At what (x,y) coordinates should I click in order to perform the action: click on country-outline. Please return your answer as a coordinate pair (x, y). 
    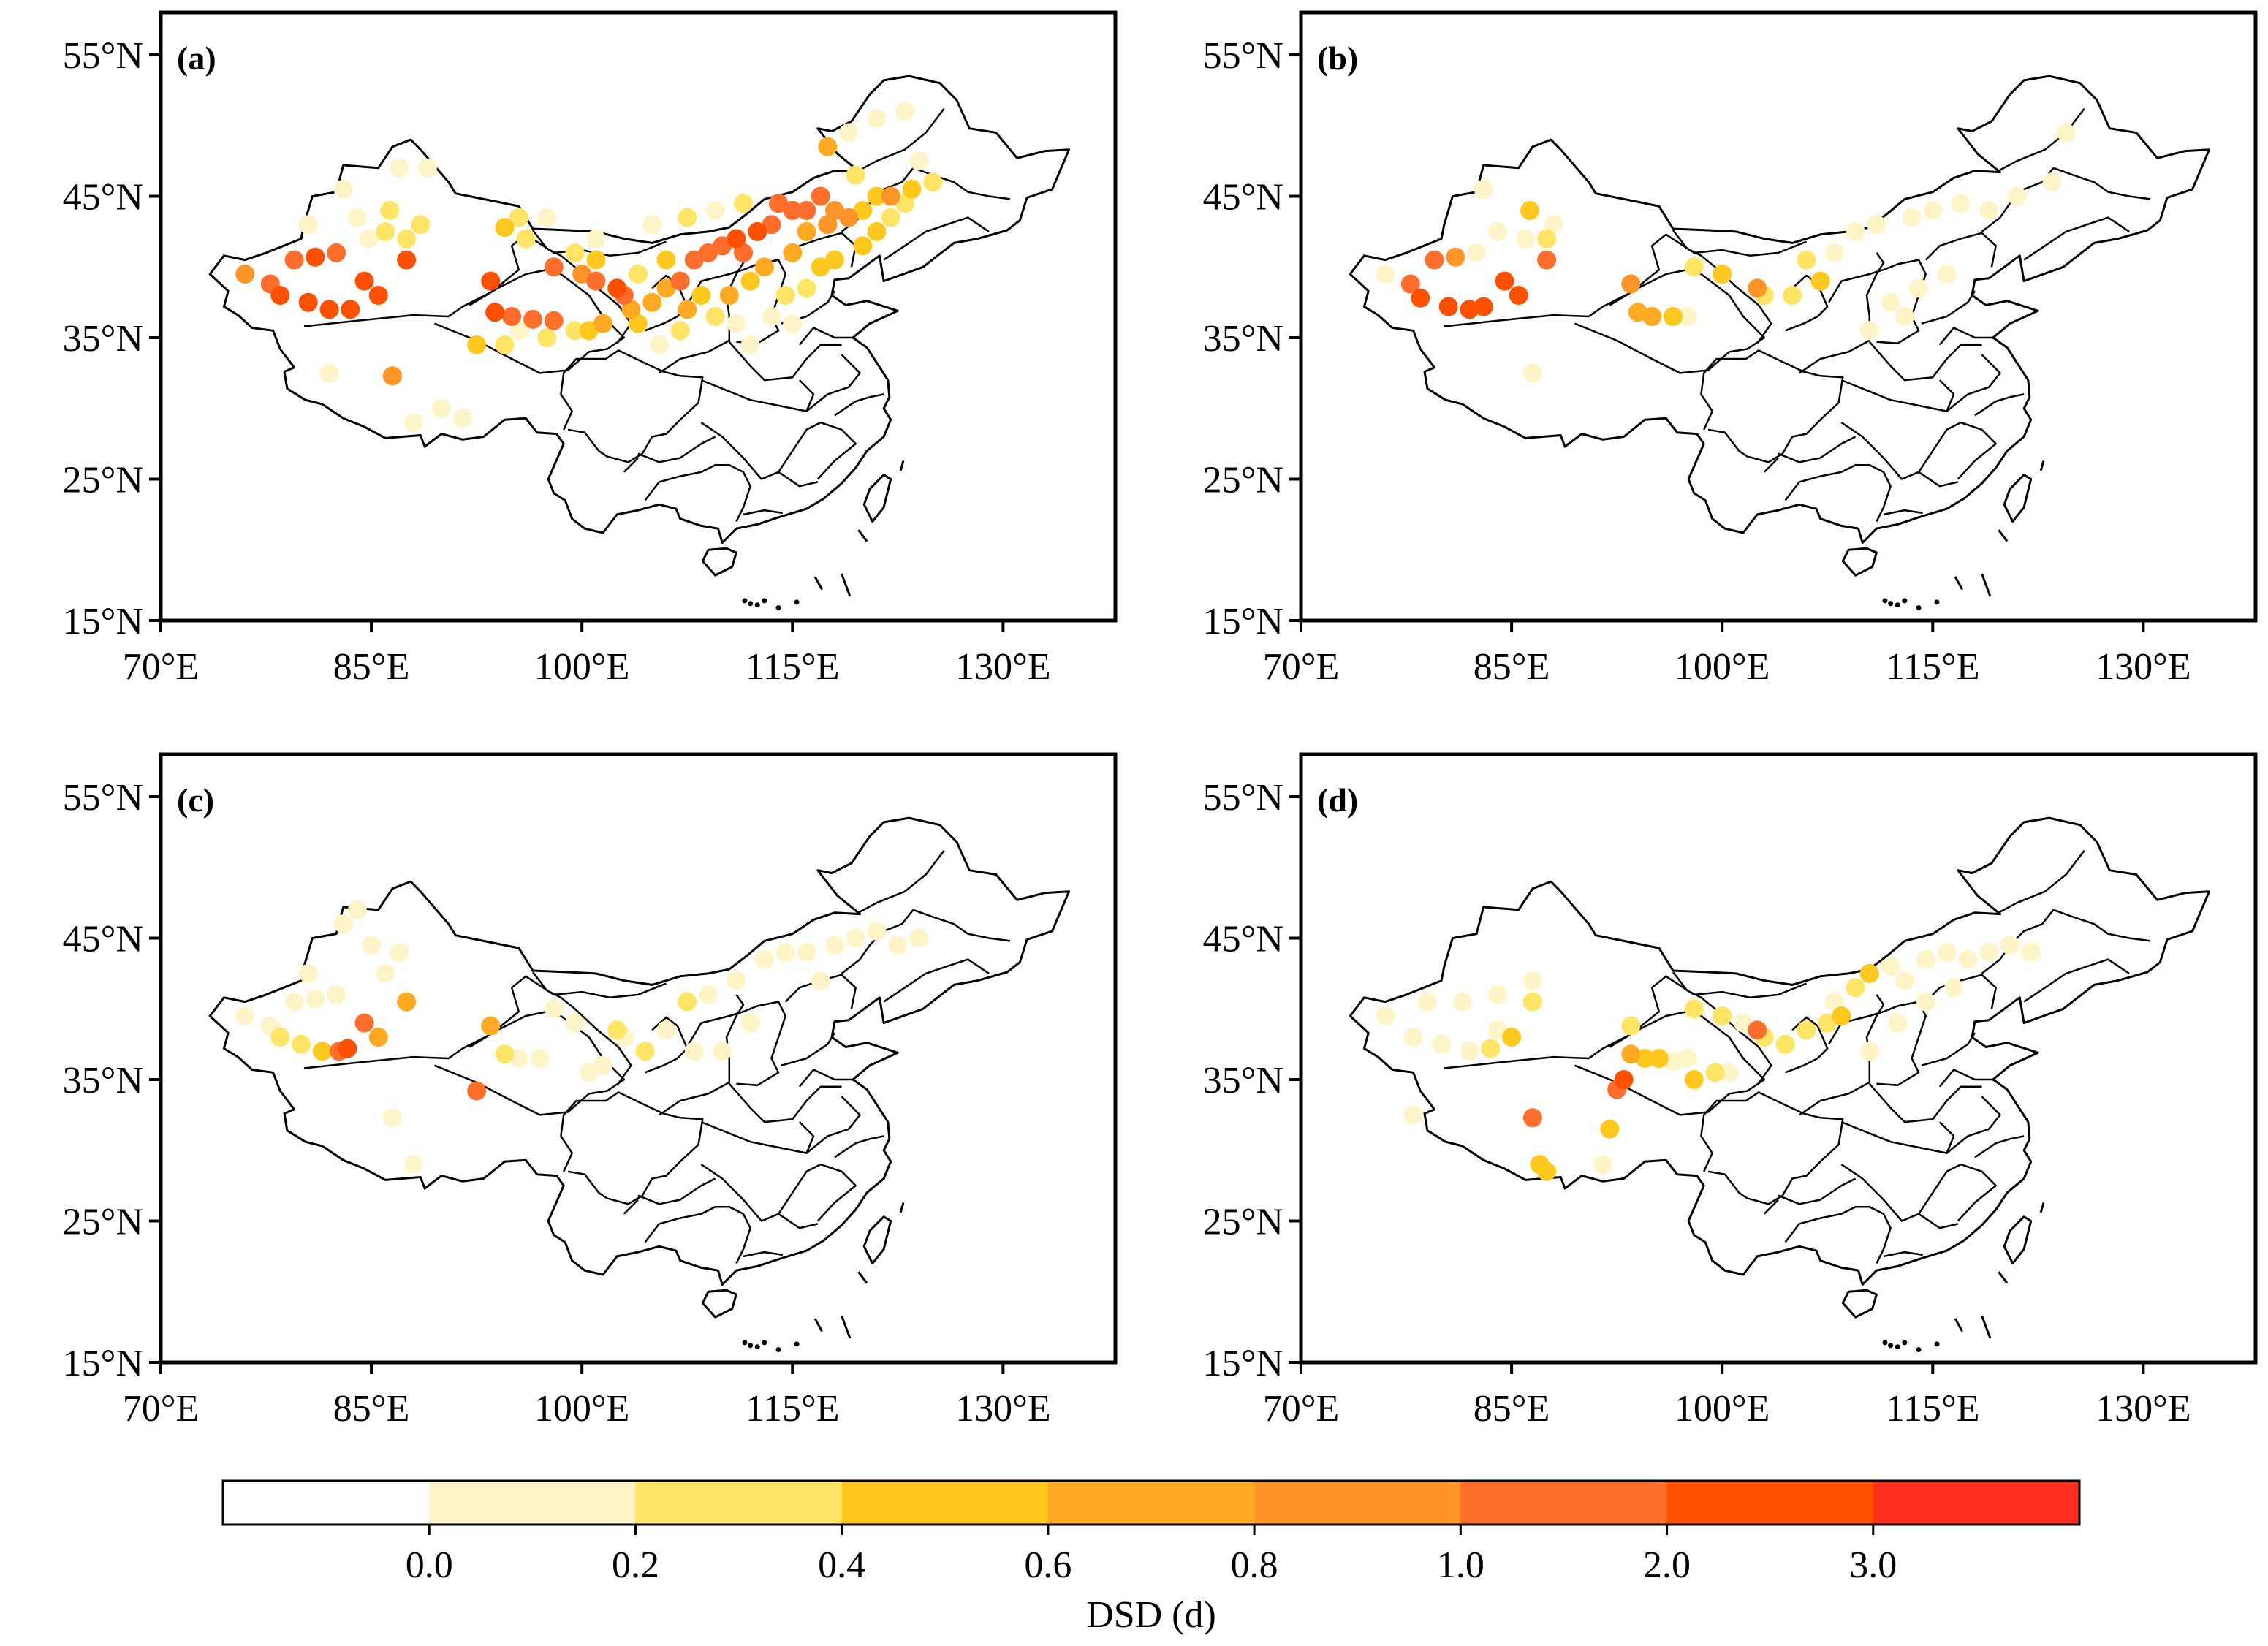
    Looking at the image, I should click on (1780, 310).